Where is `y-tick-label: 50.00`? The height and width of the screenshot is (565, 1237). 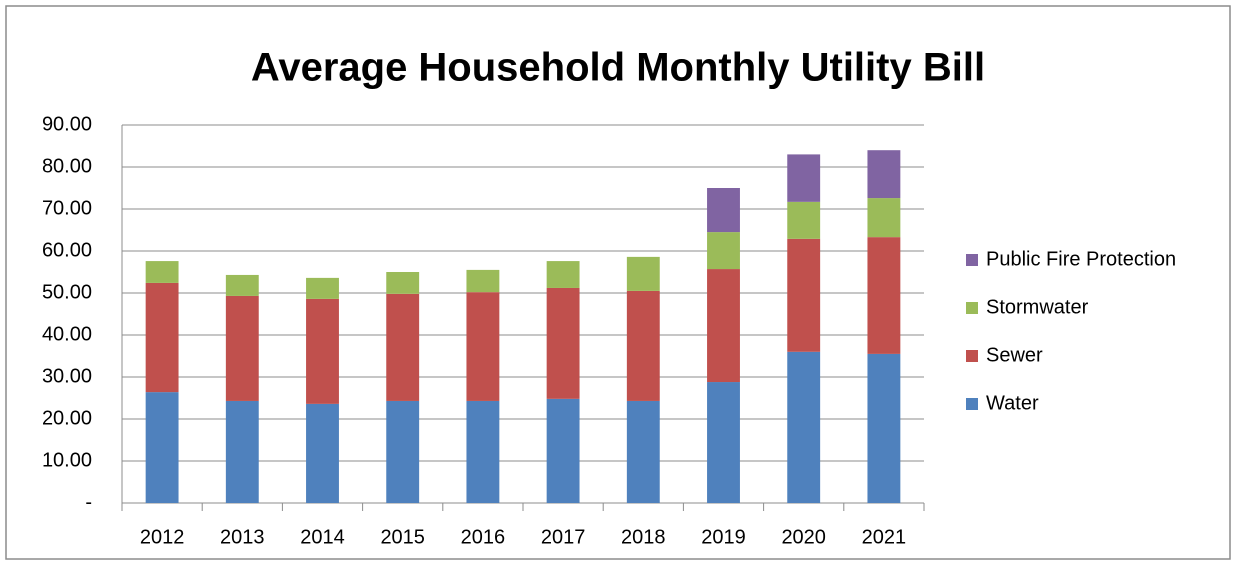
y-tick-label: 50.00 is located at coordinates (67, 292).